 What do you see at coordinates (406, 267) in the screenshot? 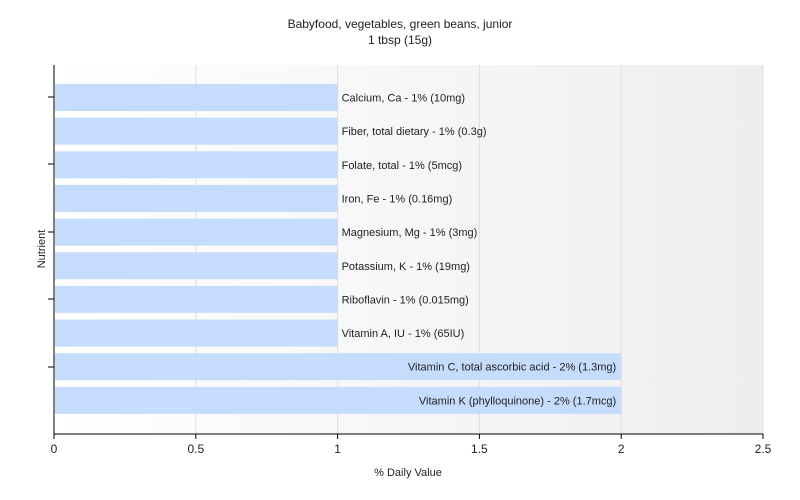
I see `bar-label: Potassium, K - 1% (19mg)` at bounding box center [406, 267].